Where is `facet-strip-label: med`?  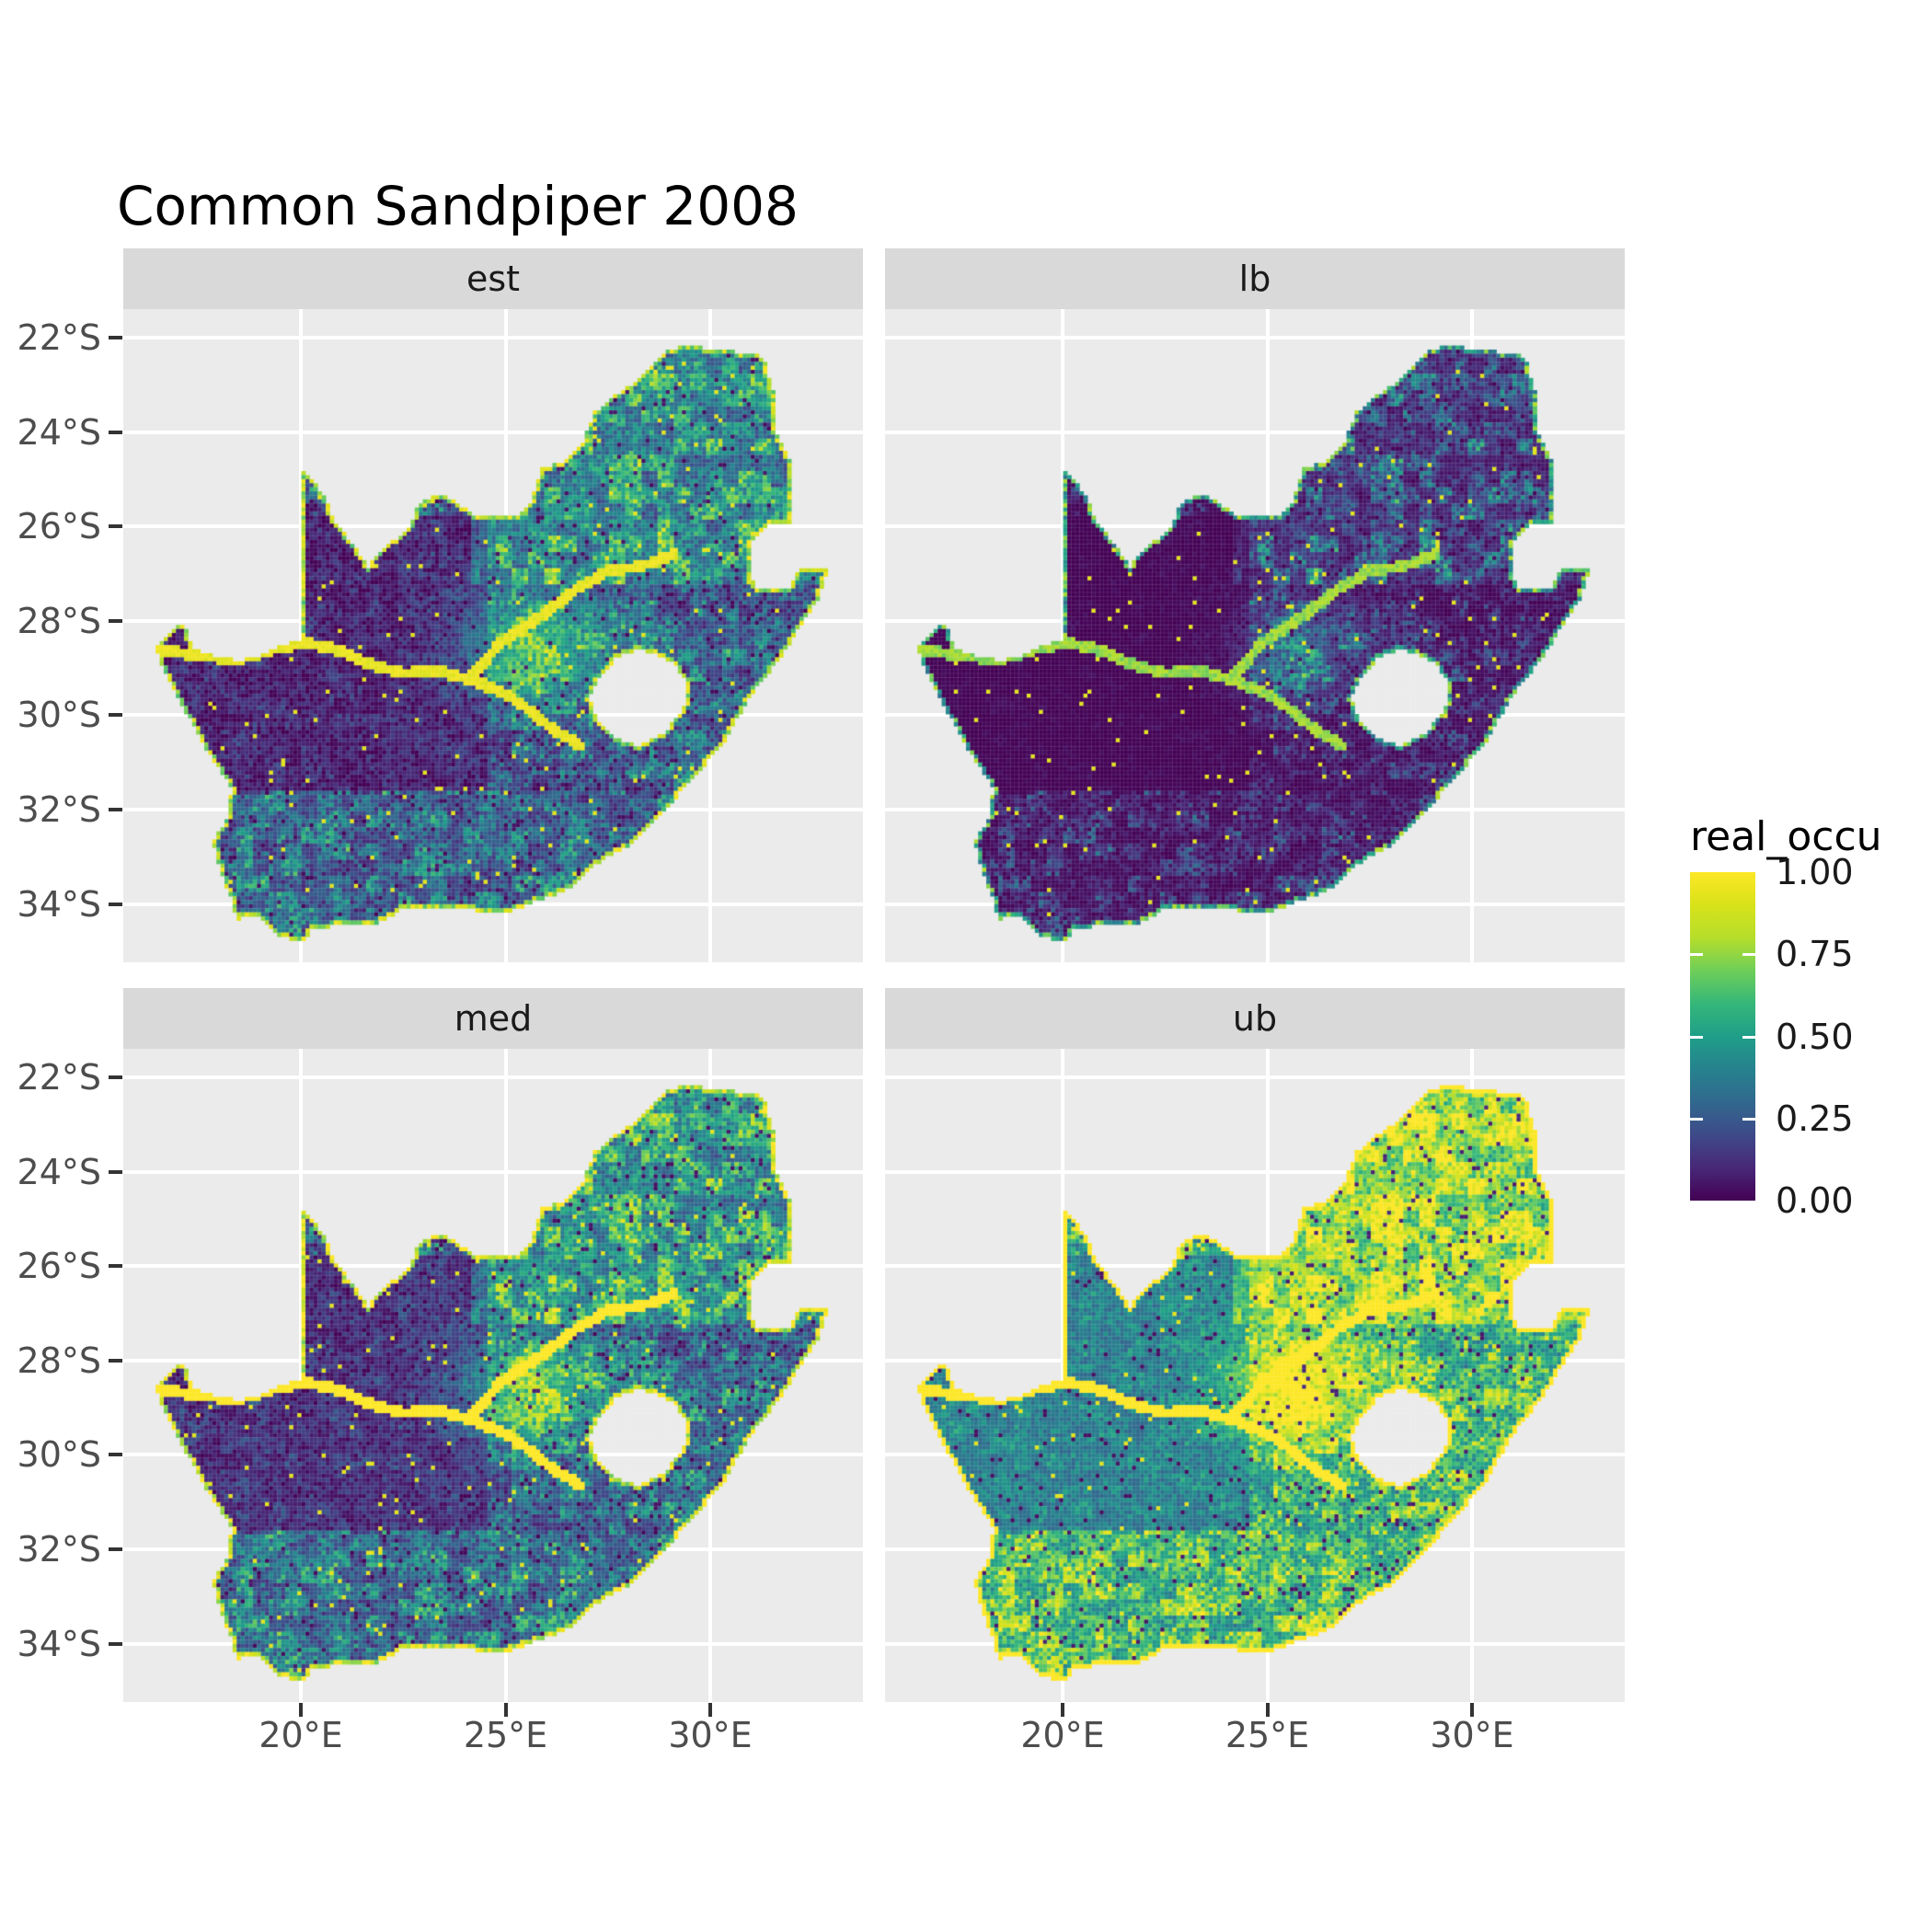 facet-strip-label: med is located at coordinates (493, 1018).